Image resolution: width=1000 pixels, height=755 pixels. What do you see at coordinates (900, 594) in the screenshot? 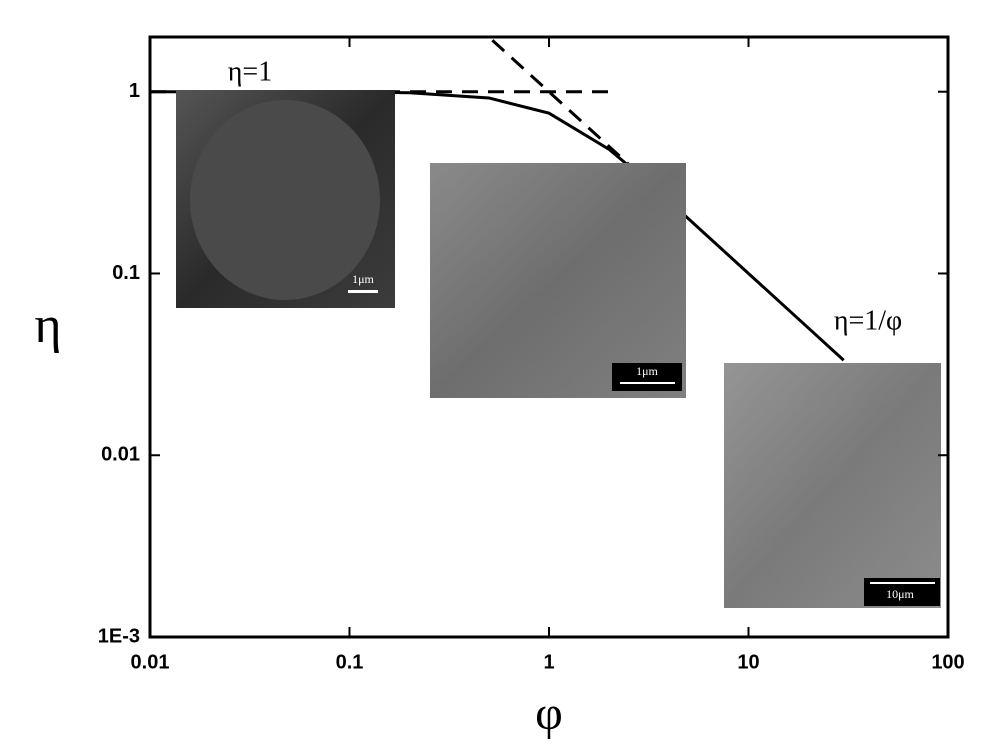
I see `scale-bar-label: 10μm` at bounding box center [900, 594].